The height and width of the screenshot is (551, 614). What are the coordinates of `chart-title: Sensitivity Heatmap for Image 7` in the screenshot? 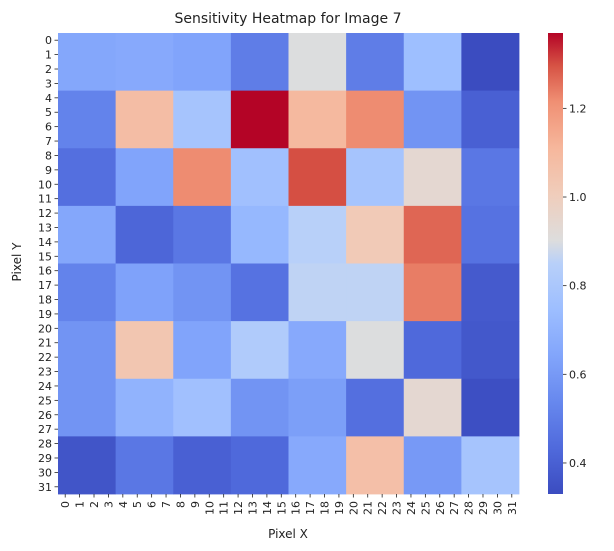 It's located at (287, 19).